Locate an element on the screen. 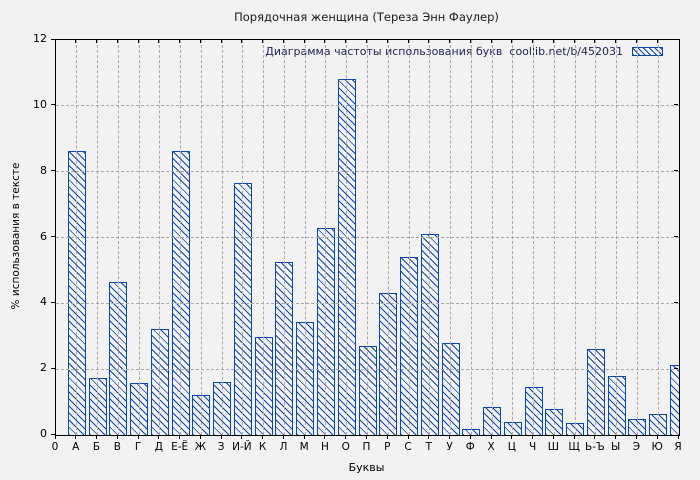 This screenshot has height=480, width=700. x-tick-label: П is located at coordinates (366, 447).